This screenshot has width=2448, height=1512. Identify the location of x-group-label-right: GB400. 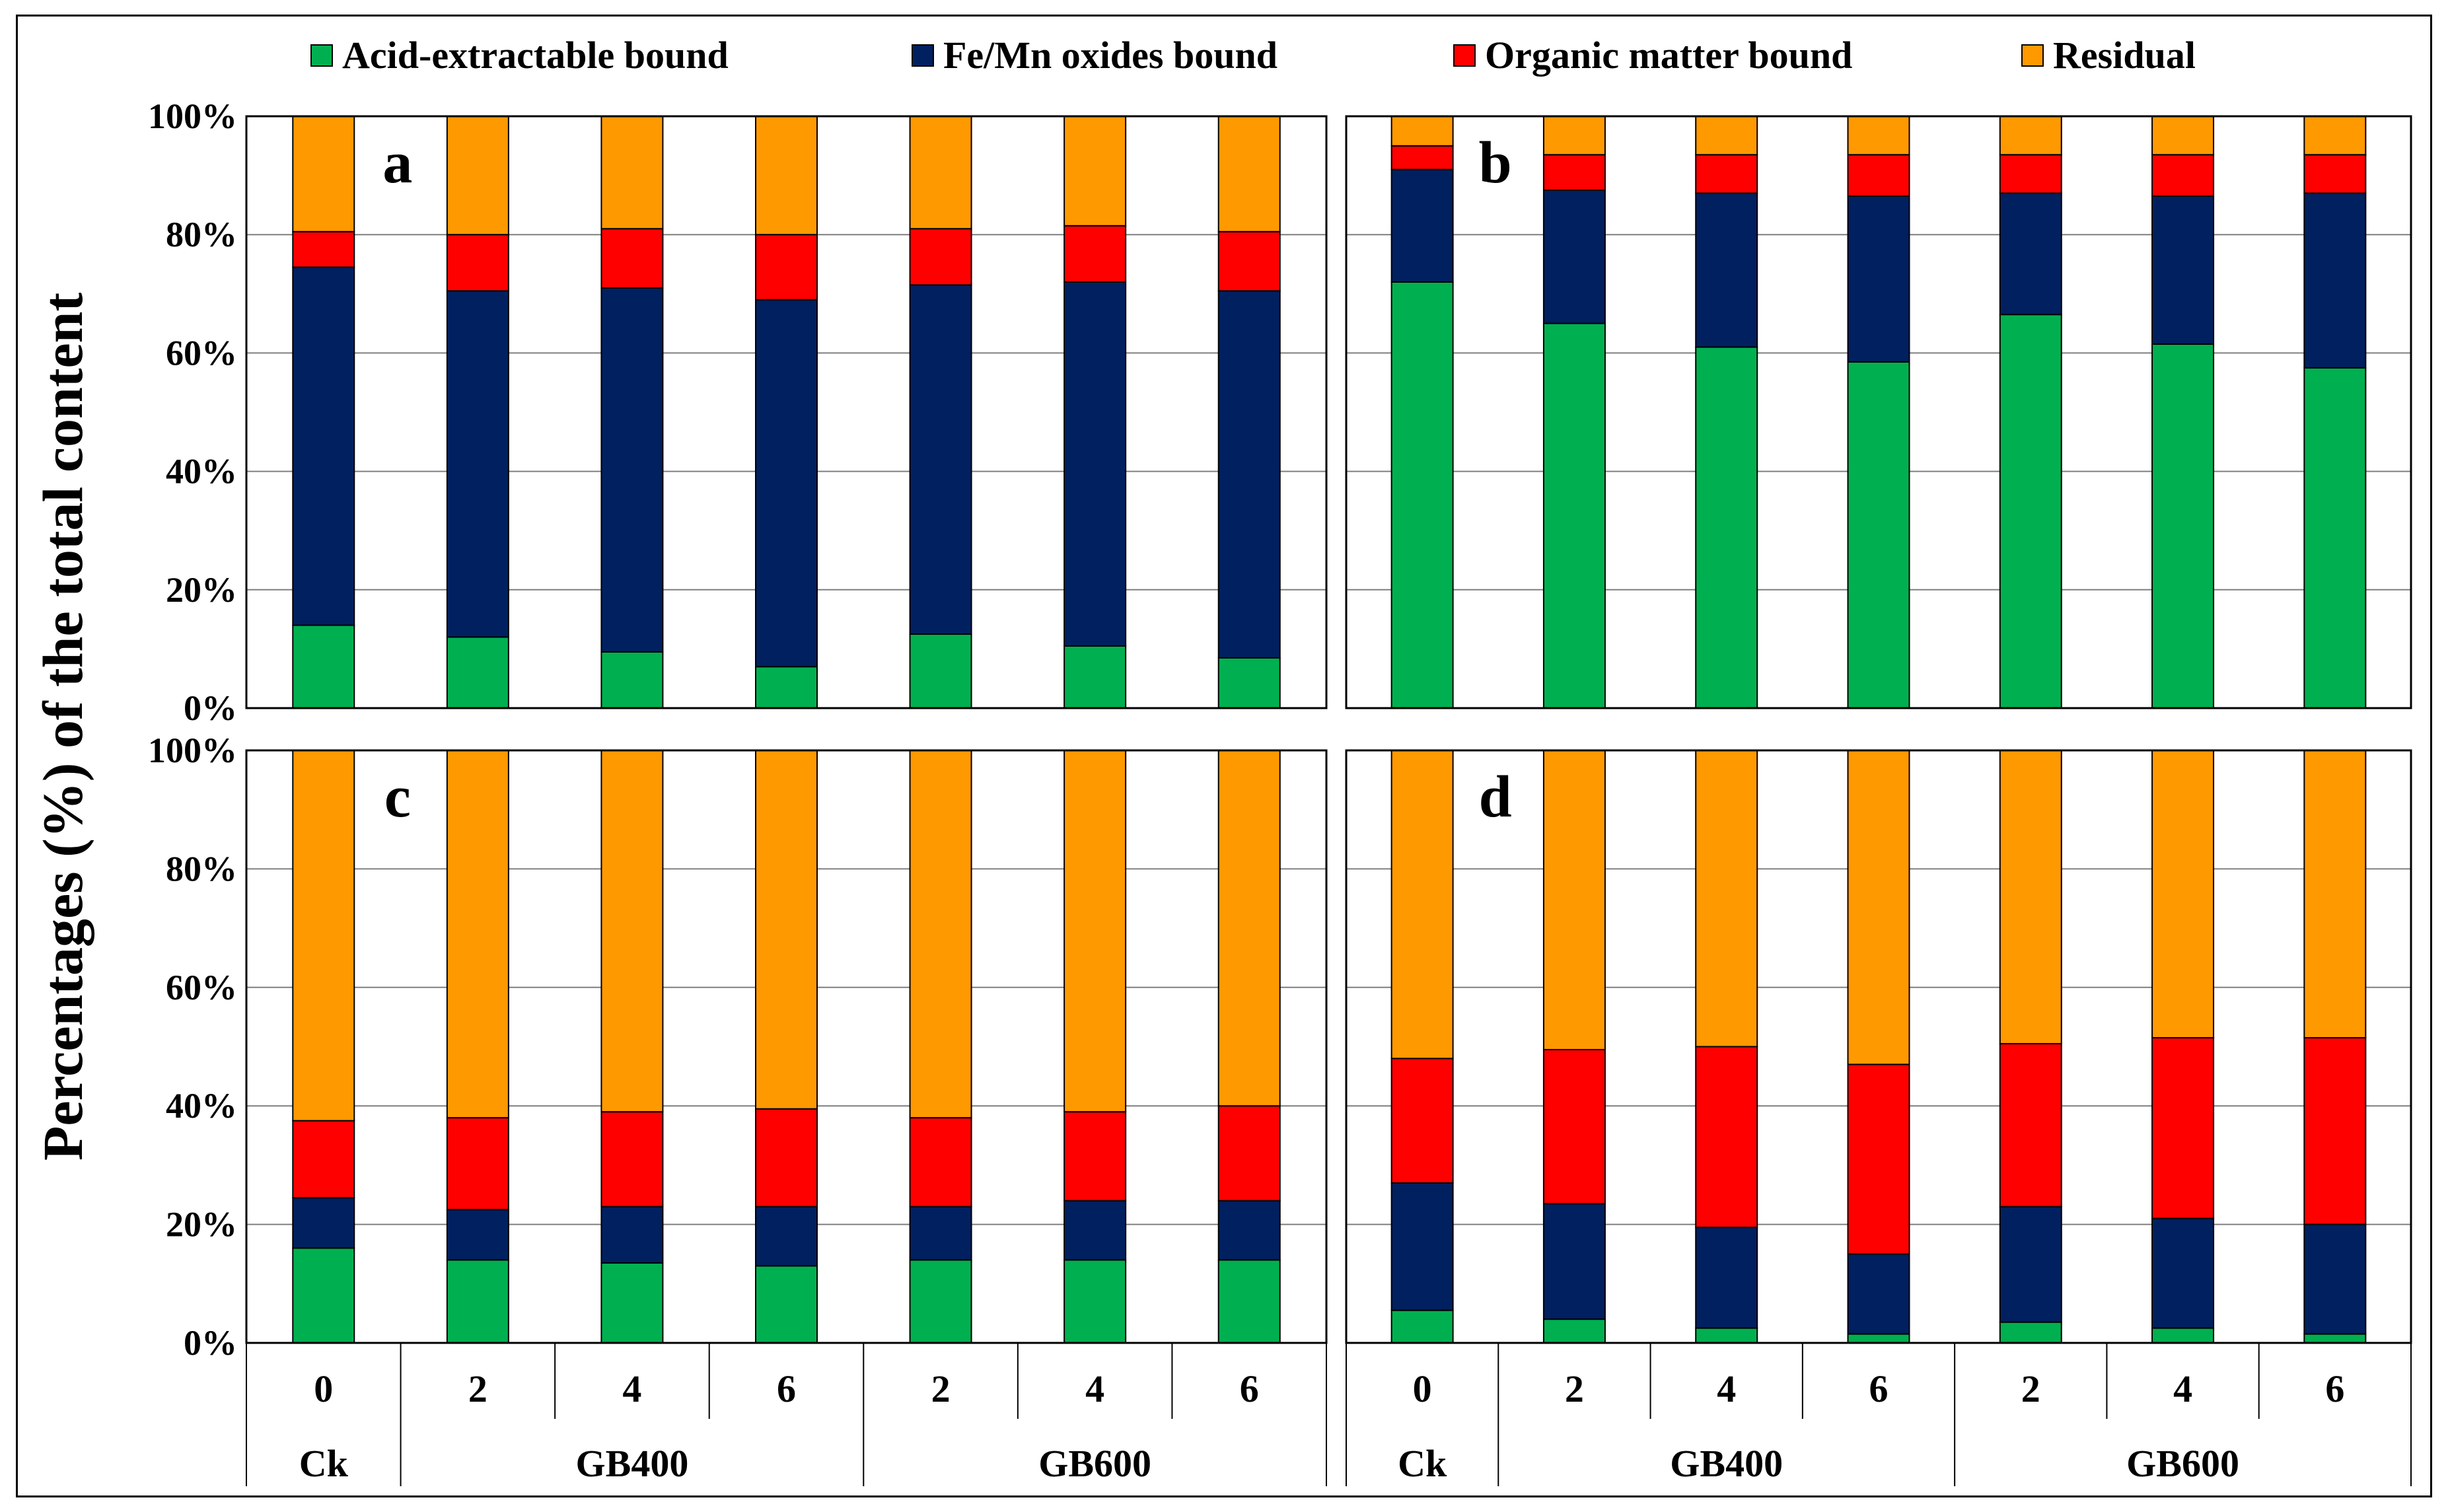
(1726, 1463).